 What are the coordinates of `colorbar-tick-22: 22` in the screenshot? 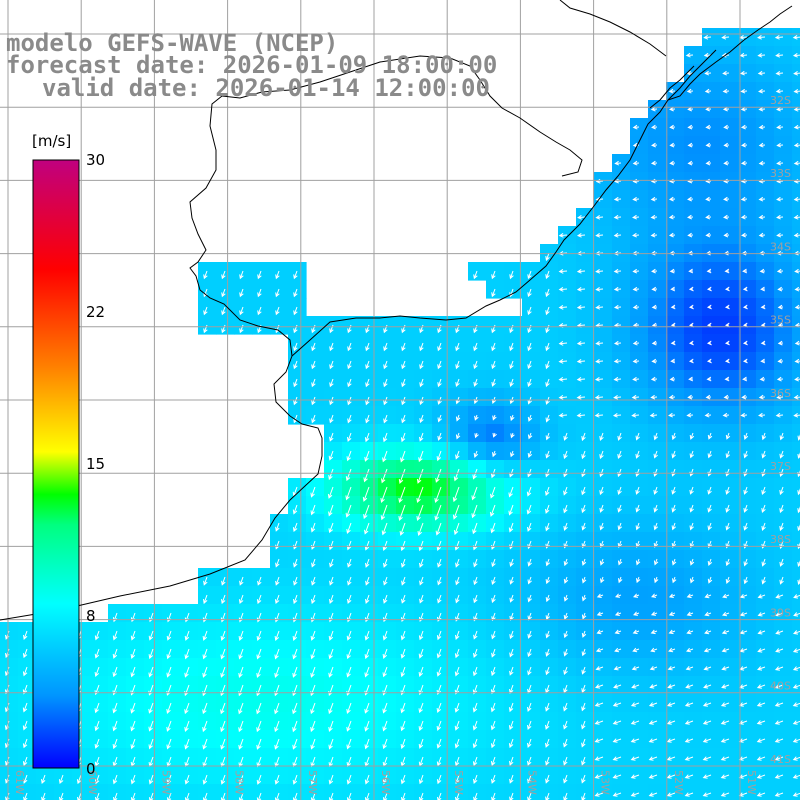 It's located at (96, 312).